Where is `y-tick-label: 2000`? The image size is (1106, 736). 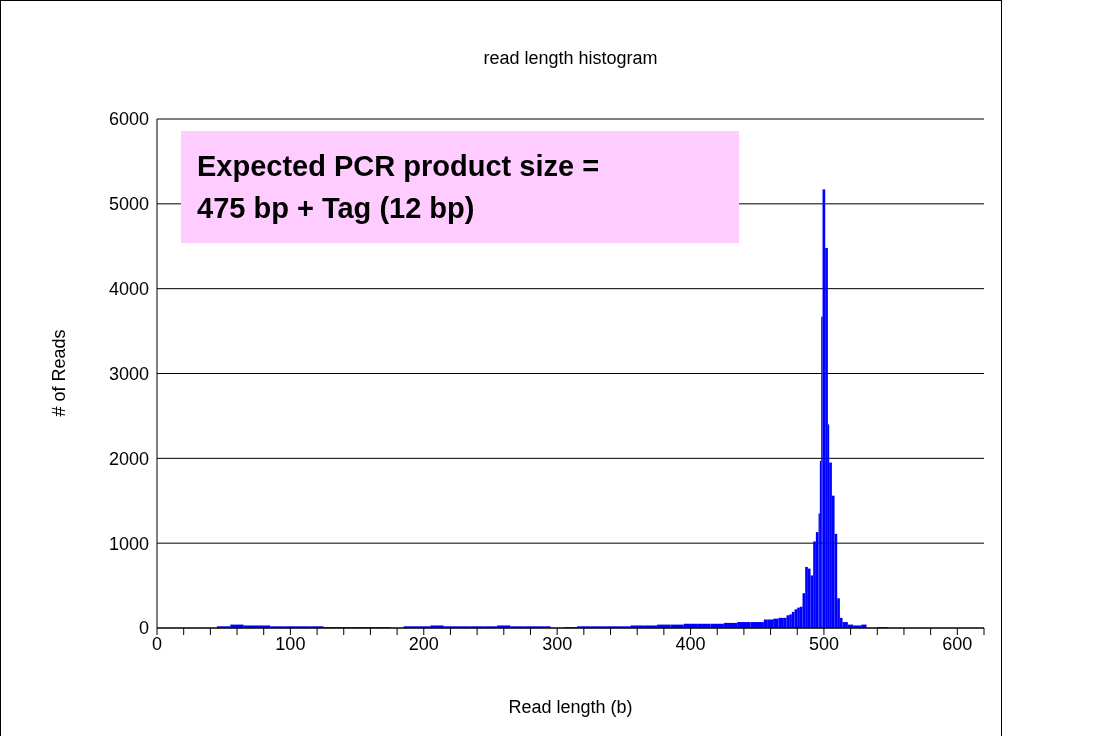
y-tick-label: 2000 is located at coordinates (128, 458).